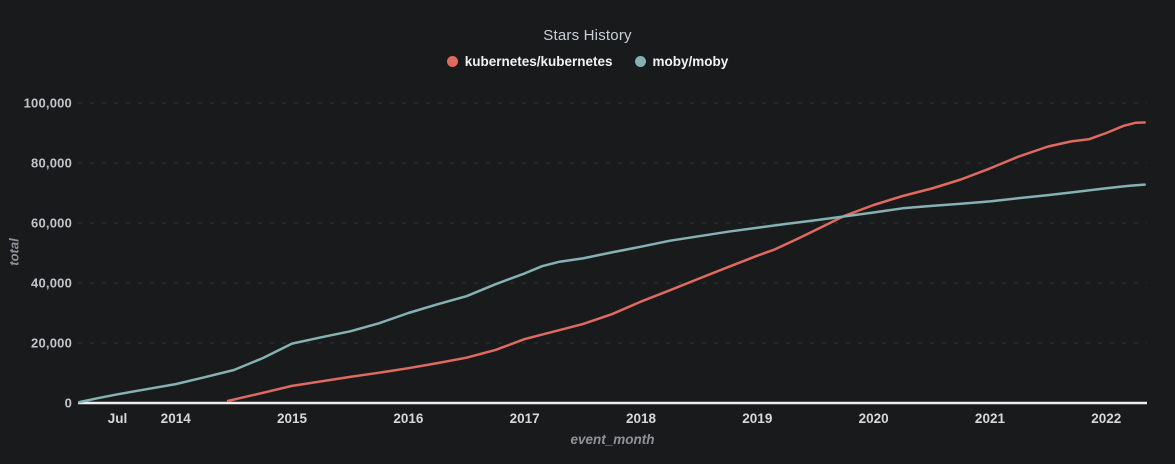 The height and width of the screenshot is (464, 1175). I want to click on legend-label-moby: moby/moby, so click(690, 61).